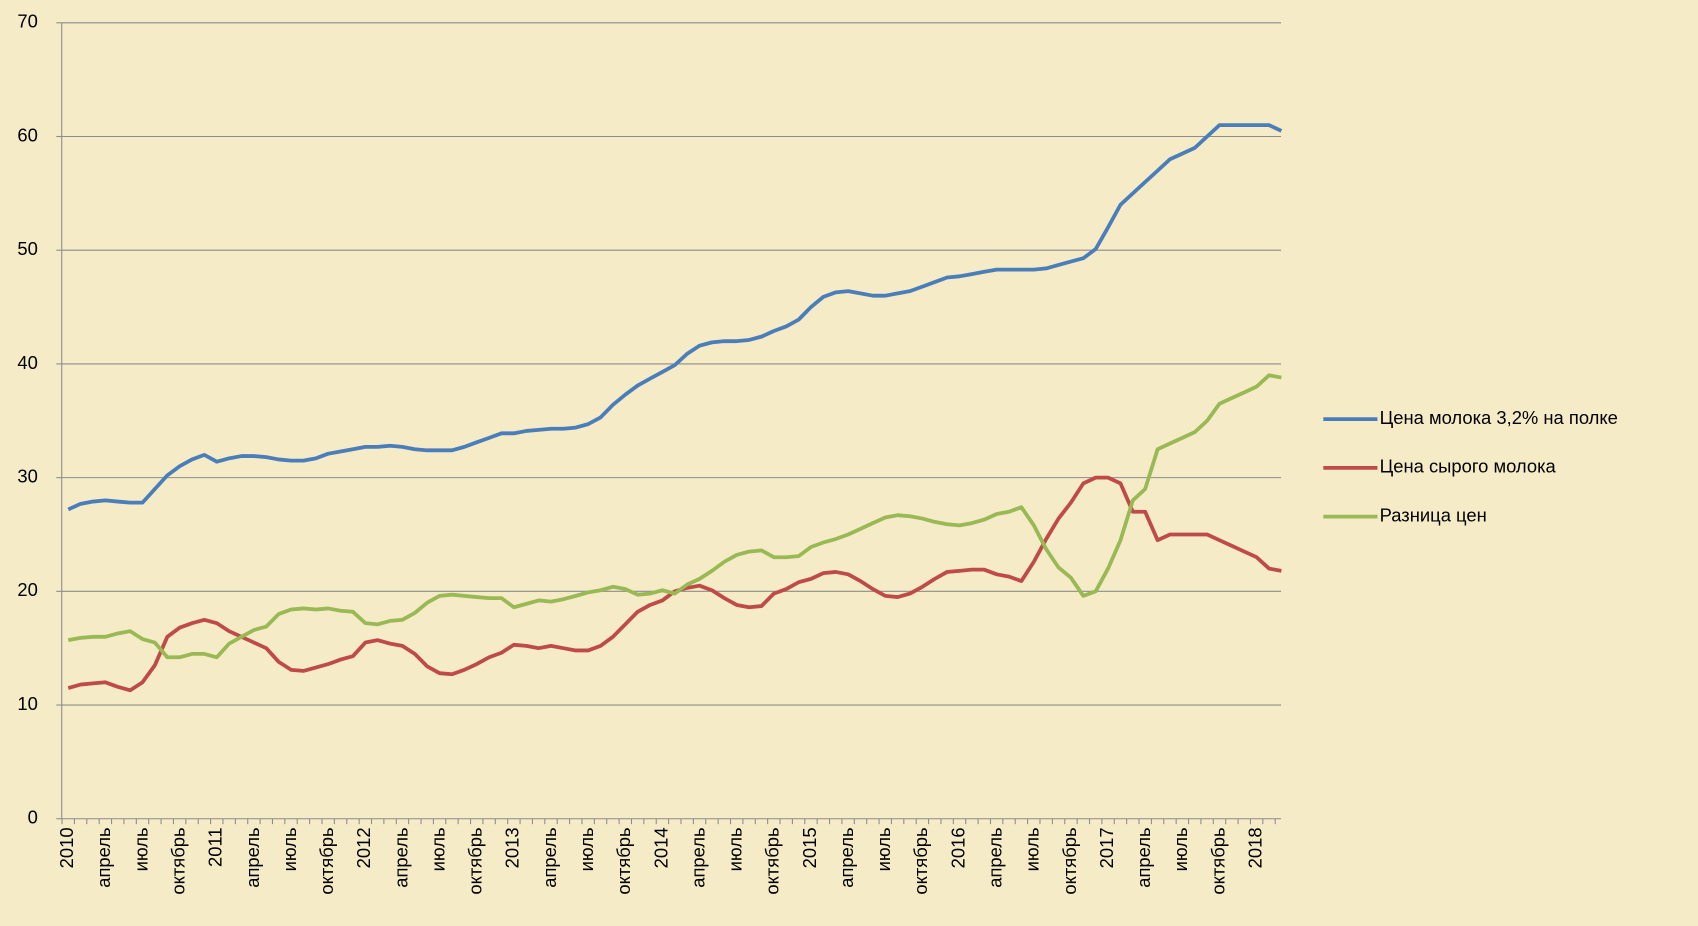 The height and width of the screenshot is (926, 1698). I want to click on x-tick-label: 2018, so click(1254, 847).